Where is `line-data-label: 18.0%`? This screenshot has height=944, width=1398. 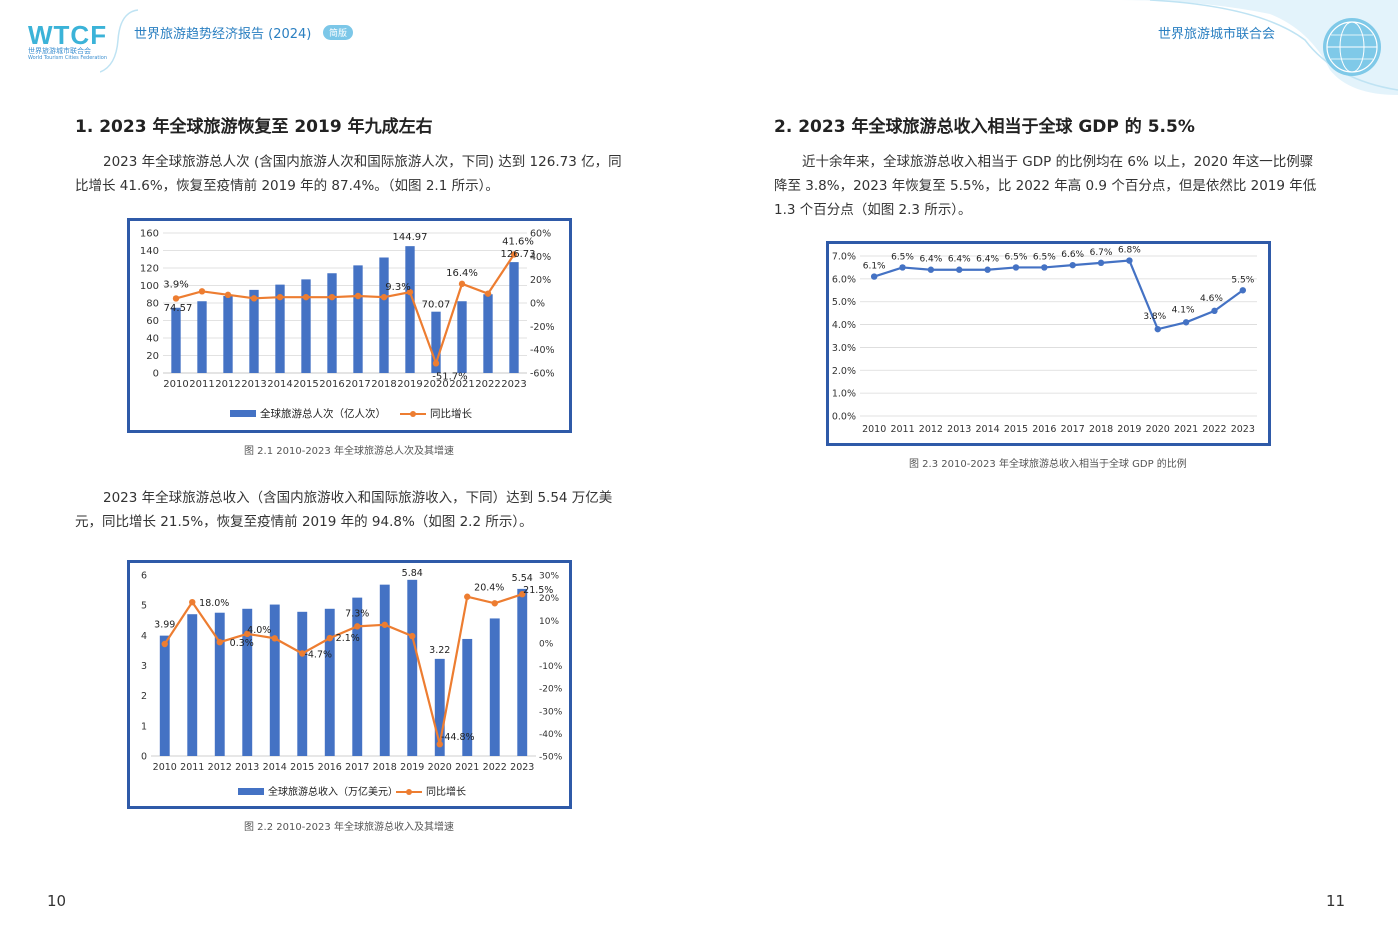
line-data-label: 18.0% is located at coordinates (214, 603).